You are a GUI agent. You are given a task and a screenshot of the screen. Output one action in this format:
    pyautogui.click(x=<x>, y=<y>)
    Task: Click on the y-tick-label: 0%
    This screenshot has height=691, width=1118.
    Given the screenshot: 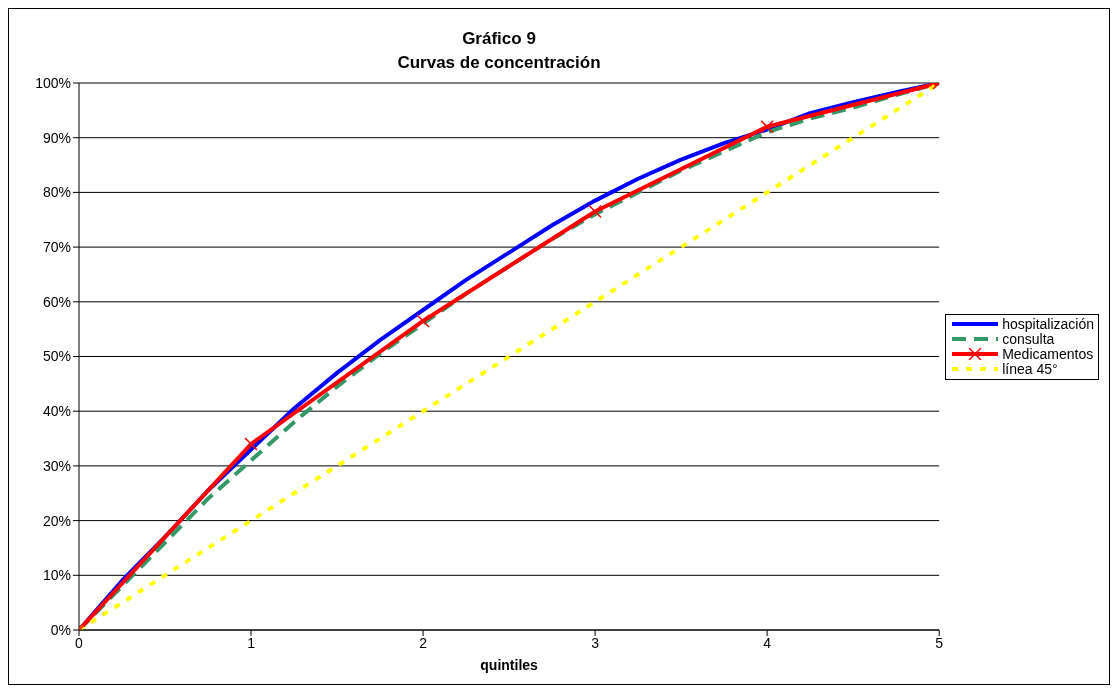 What is the action you would take?
    pyautogui.click(x=60, y=629)
    